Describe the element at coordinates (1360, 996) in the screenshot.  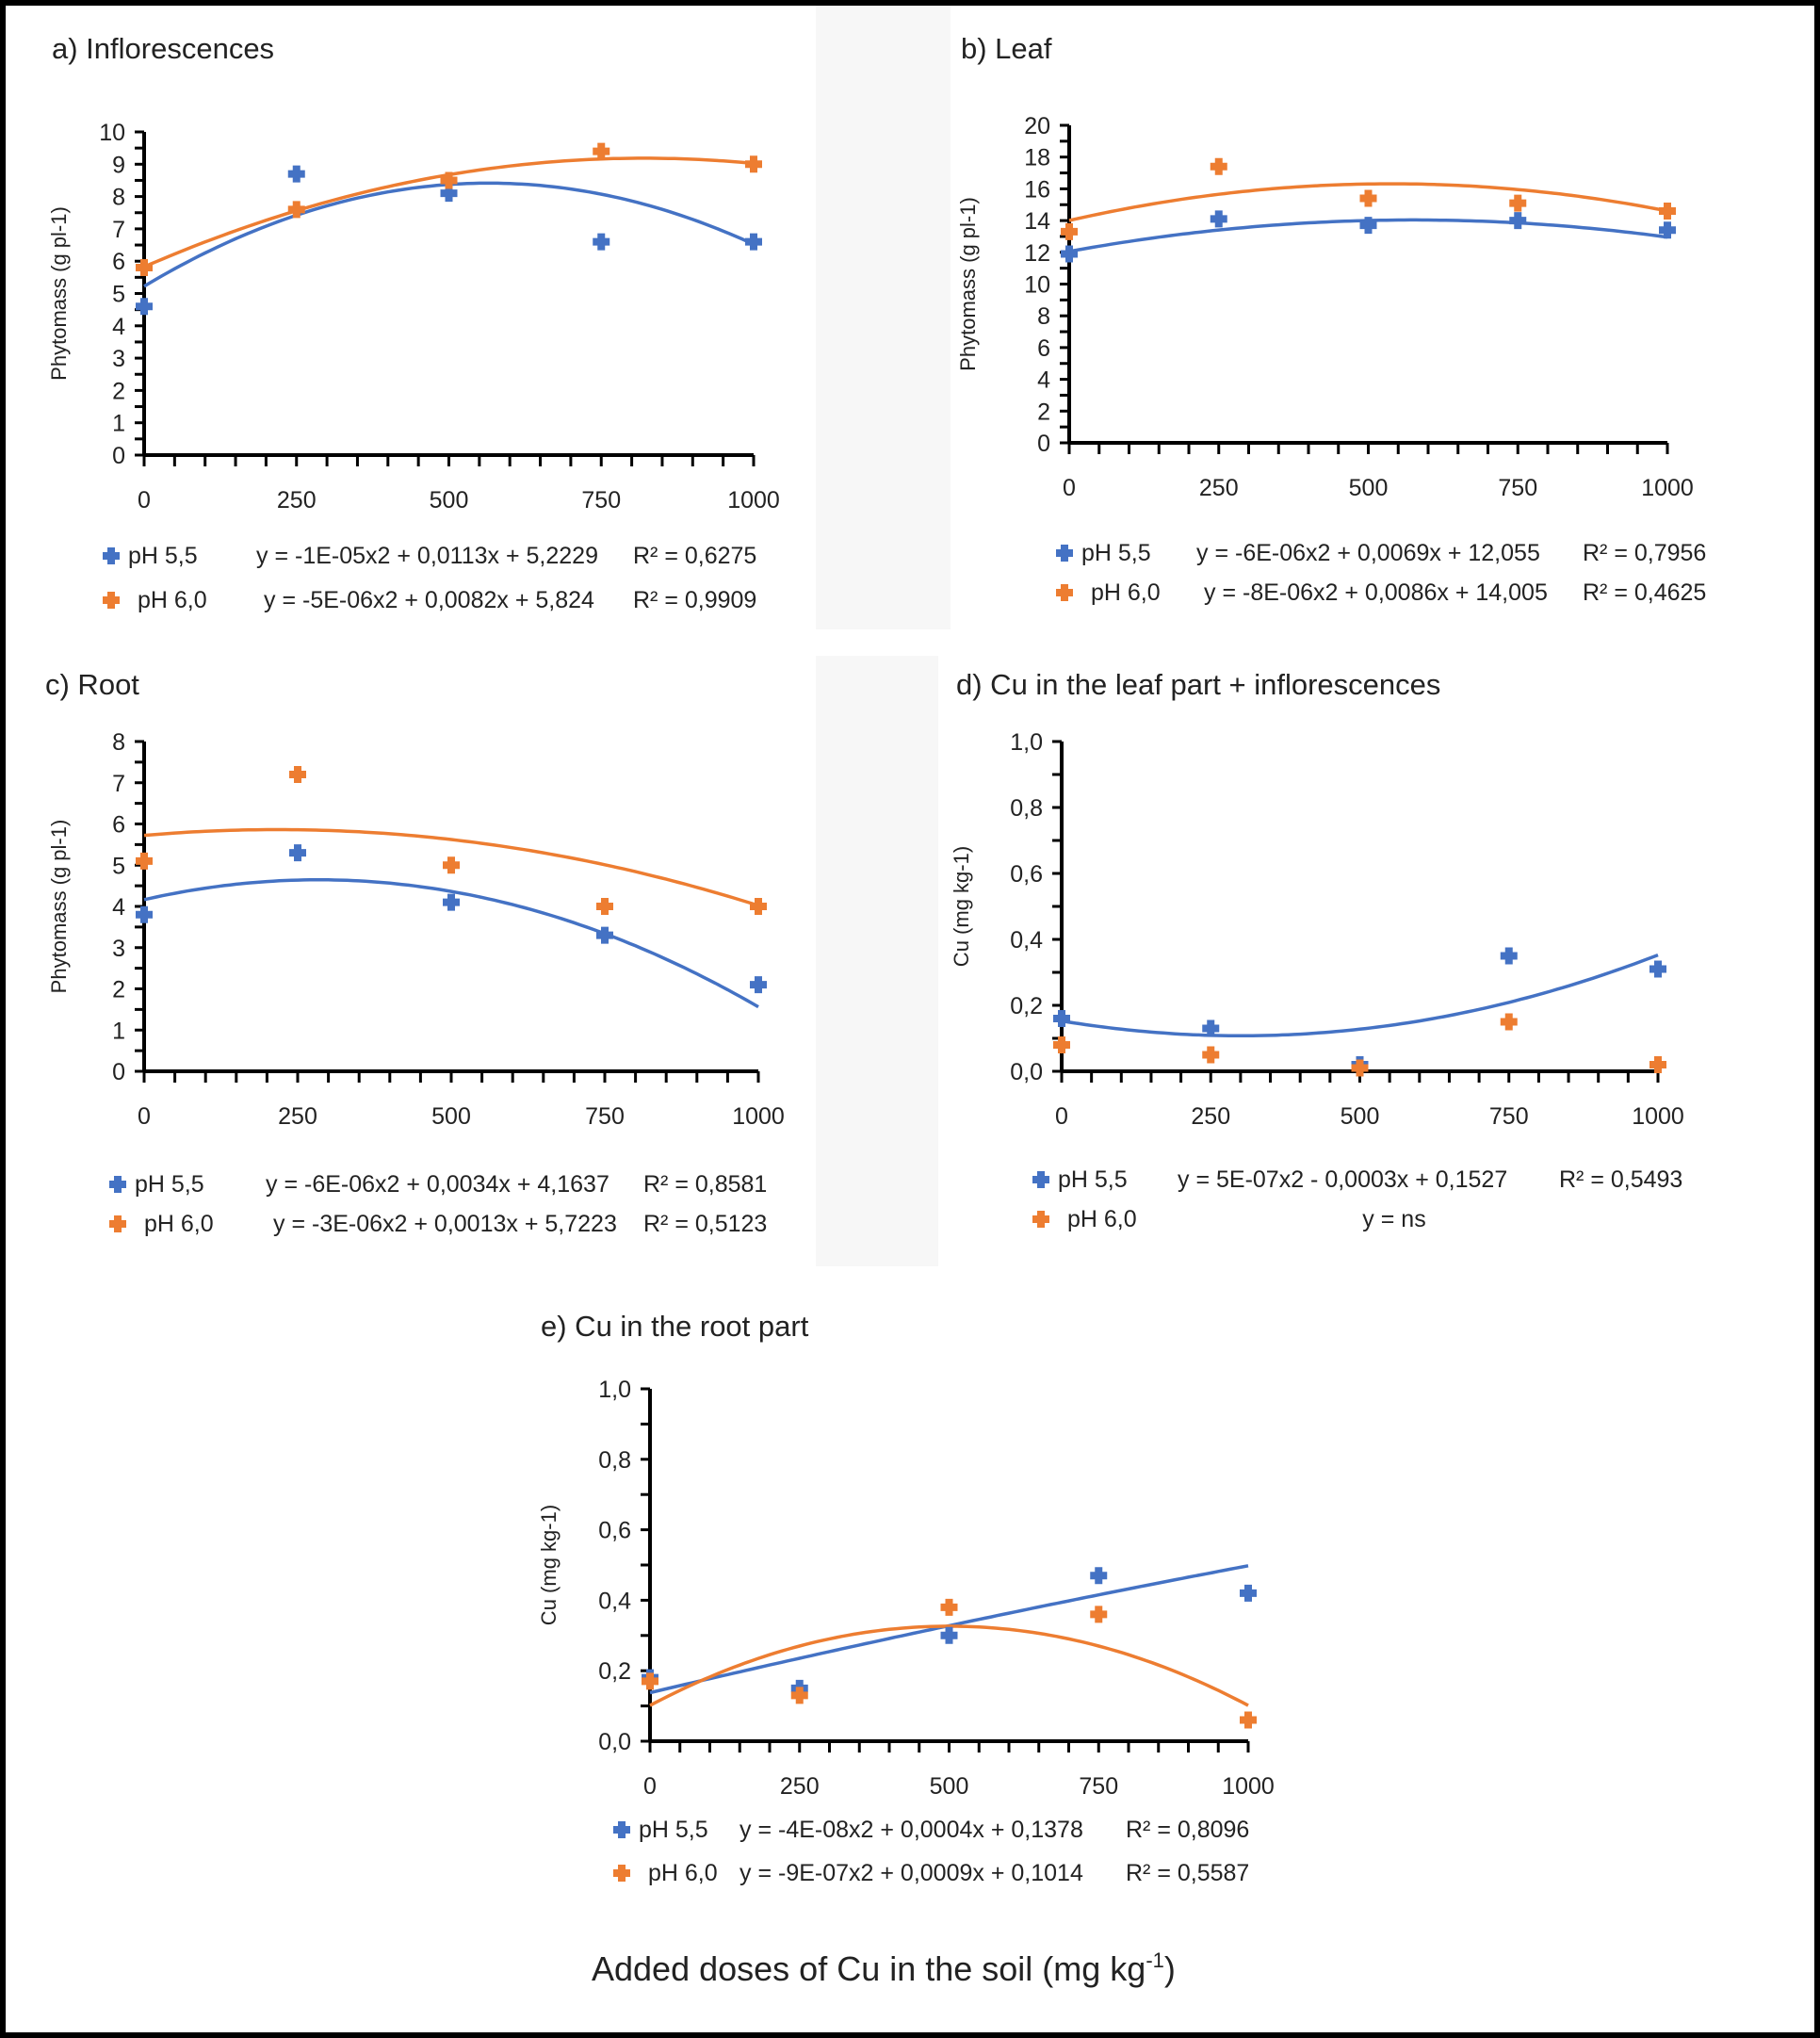
I see `trendline-ph55` at that location.